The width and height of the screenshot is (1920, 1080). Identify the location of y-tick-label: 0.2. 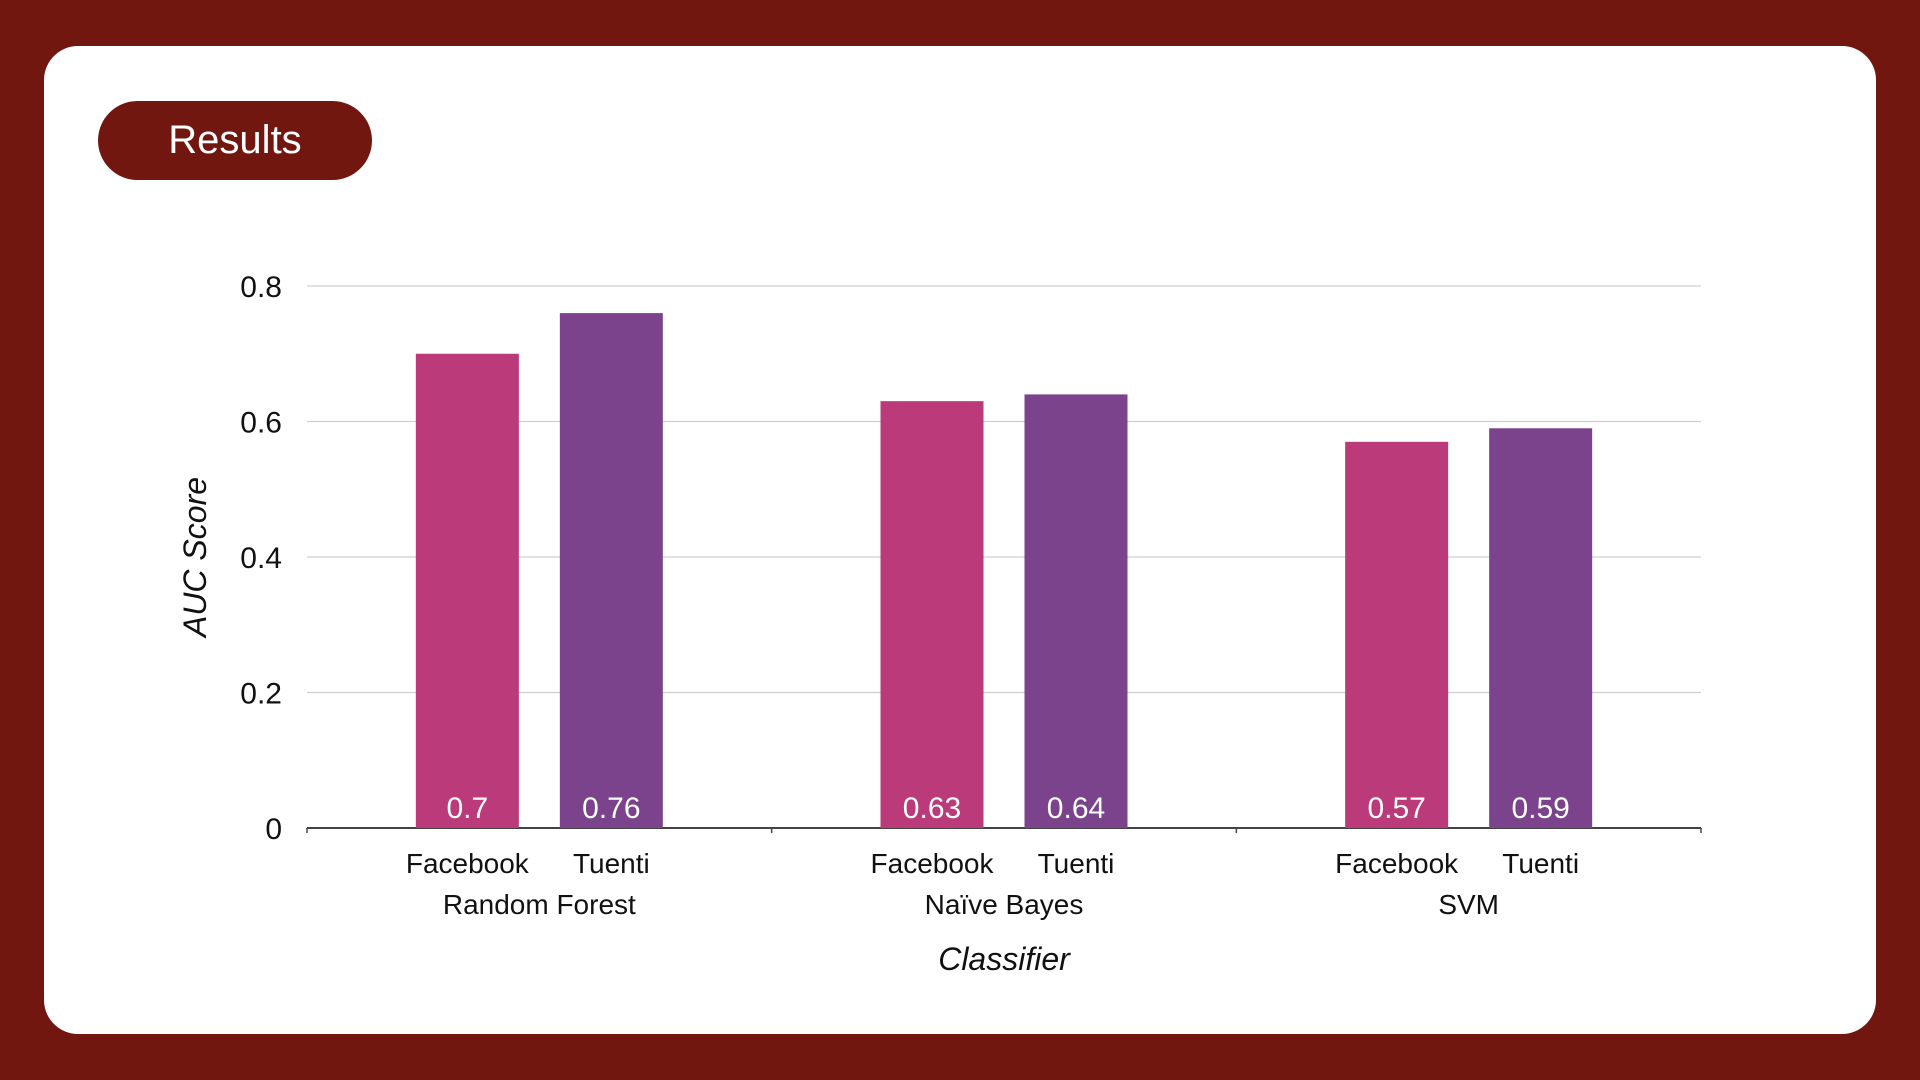
(261, 694).